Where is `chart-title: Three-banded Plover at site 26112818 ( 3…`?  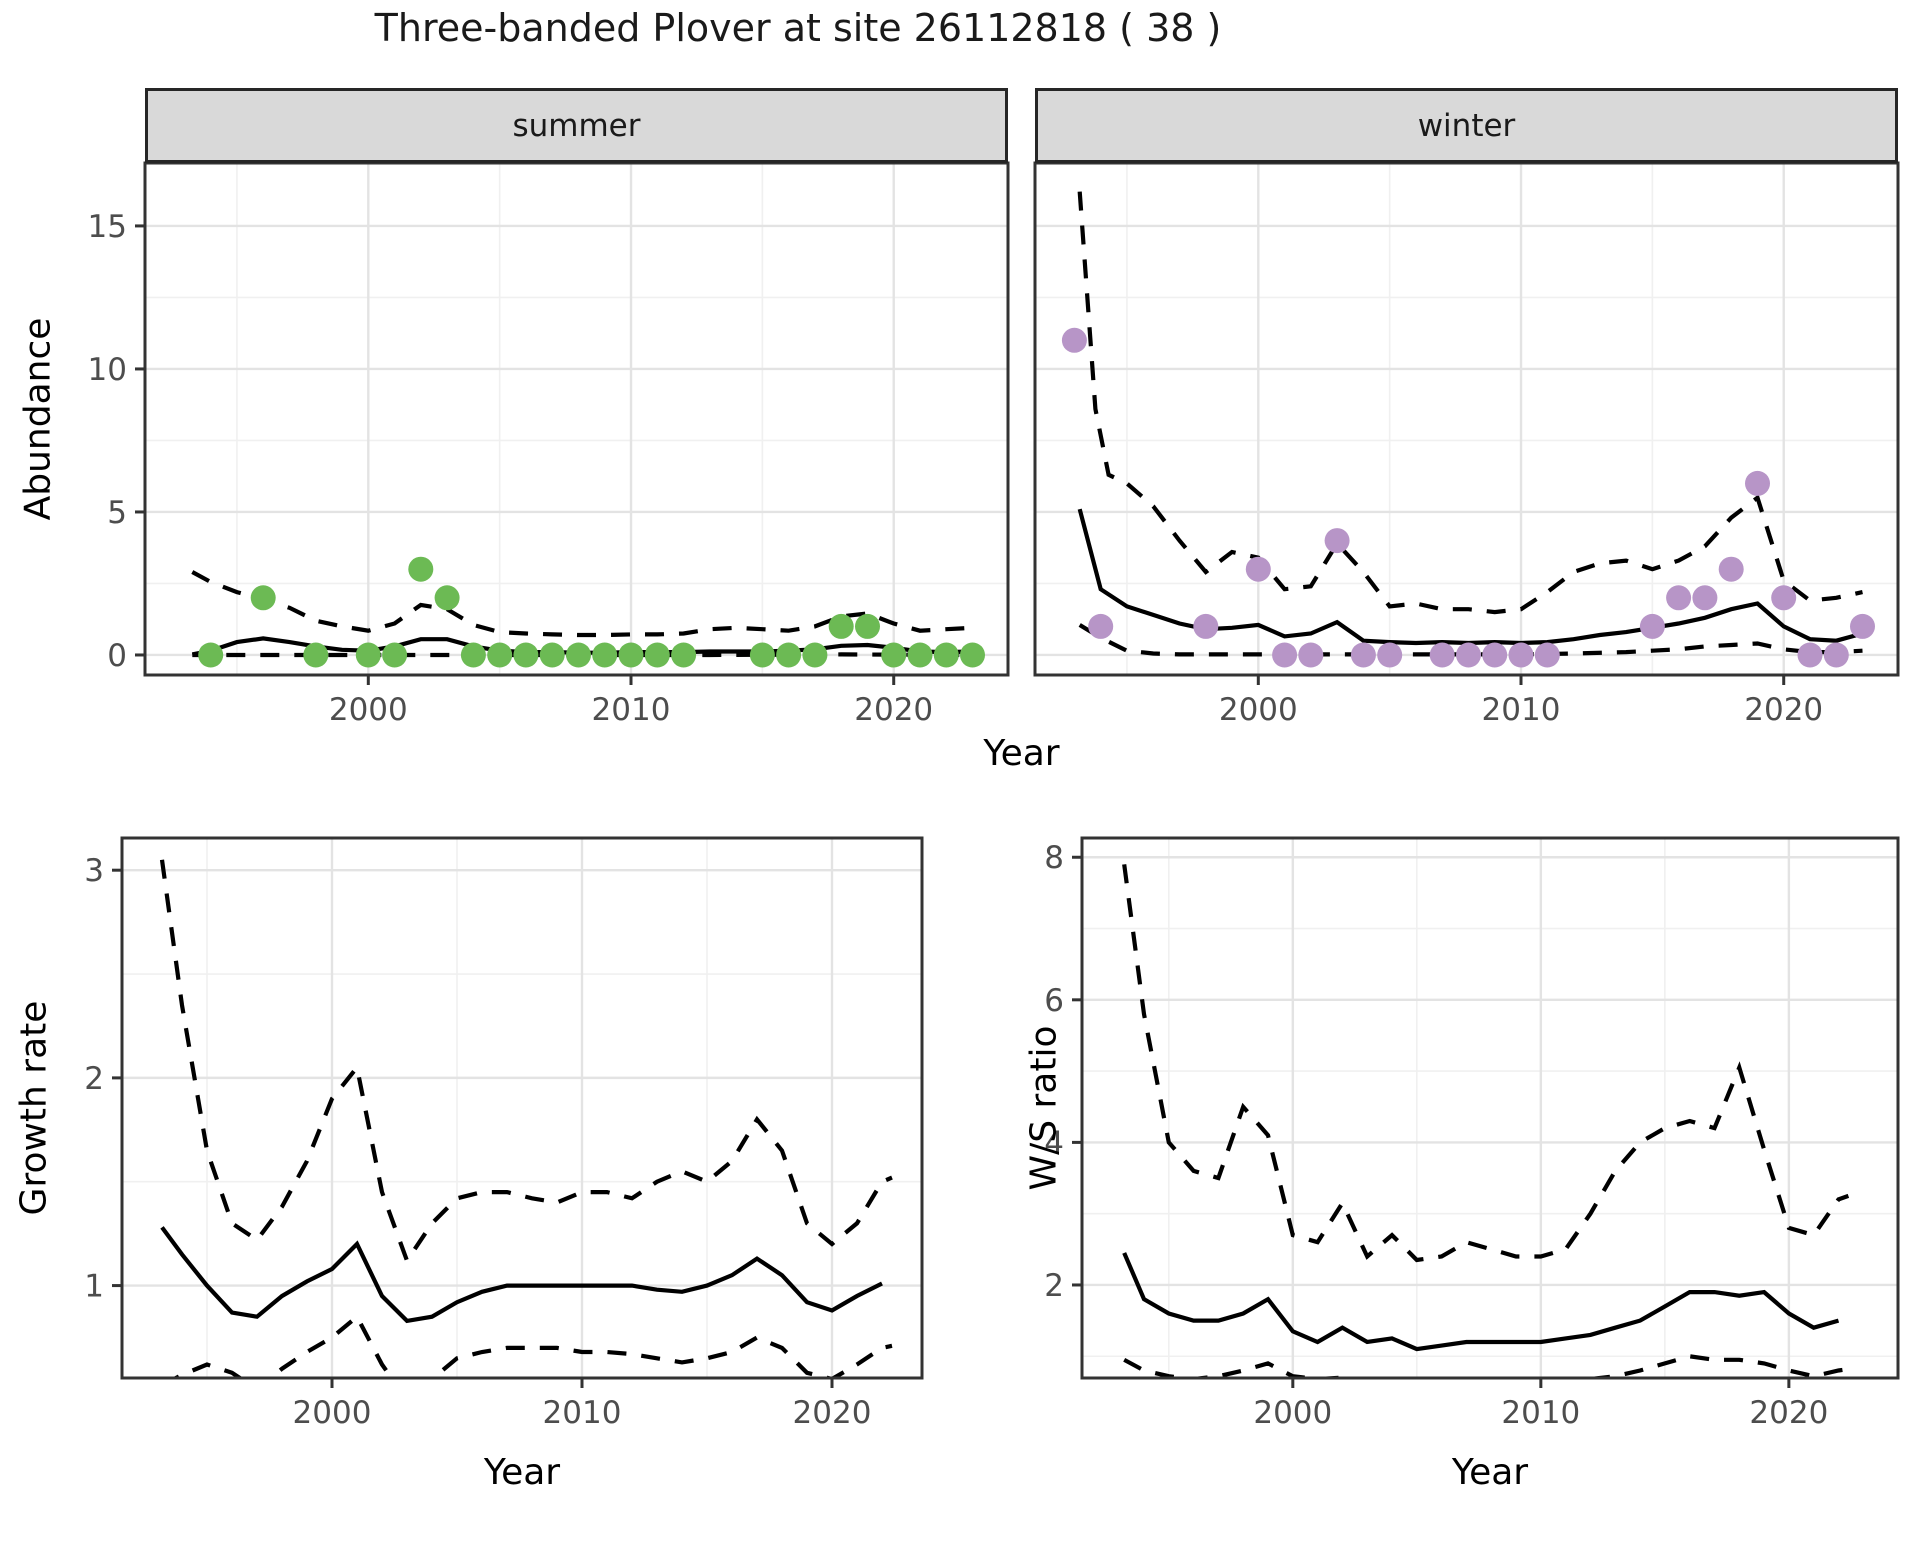 chart-title: Three-banded Plover at site 26112818 ( 3… is located at coordinates (798, 28).